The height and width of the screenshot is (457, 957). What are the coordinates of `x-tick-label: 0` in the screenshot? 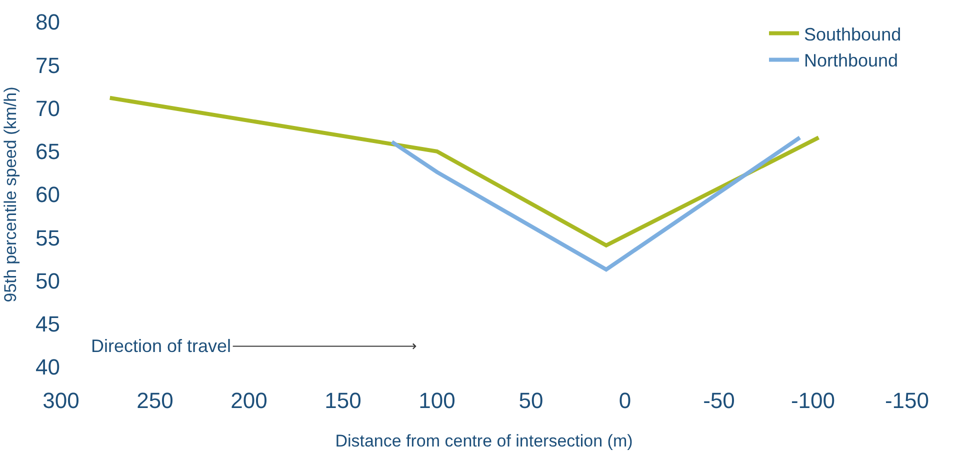 It's located at (625, 400).